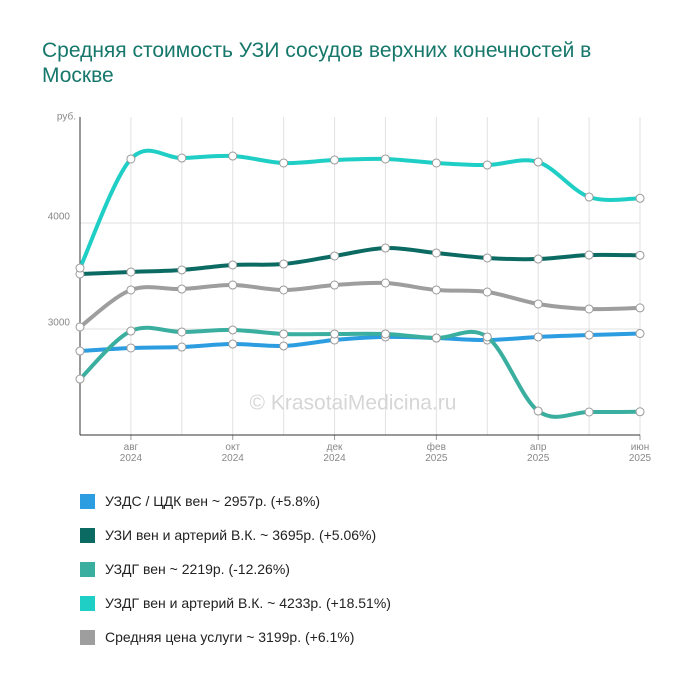 Image resolution: width=700 pixels, height=680 pixels. Describe the element at coordinates (59, 323) in the screenshot. I see `y-tick-label: 3000` at that location.